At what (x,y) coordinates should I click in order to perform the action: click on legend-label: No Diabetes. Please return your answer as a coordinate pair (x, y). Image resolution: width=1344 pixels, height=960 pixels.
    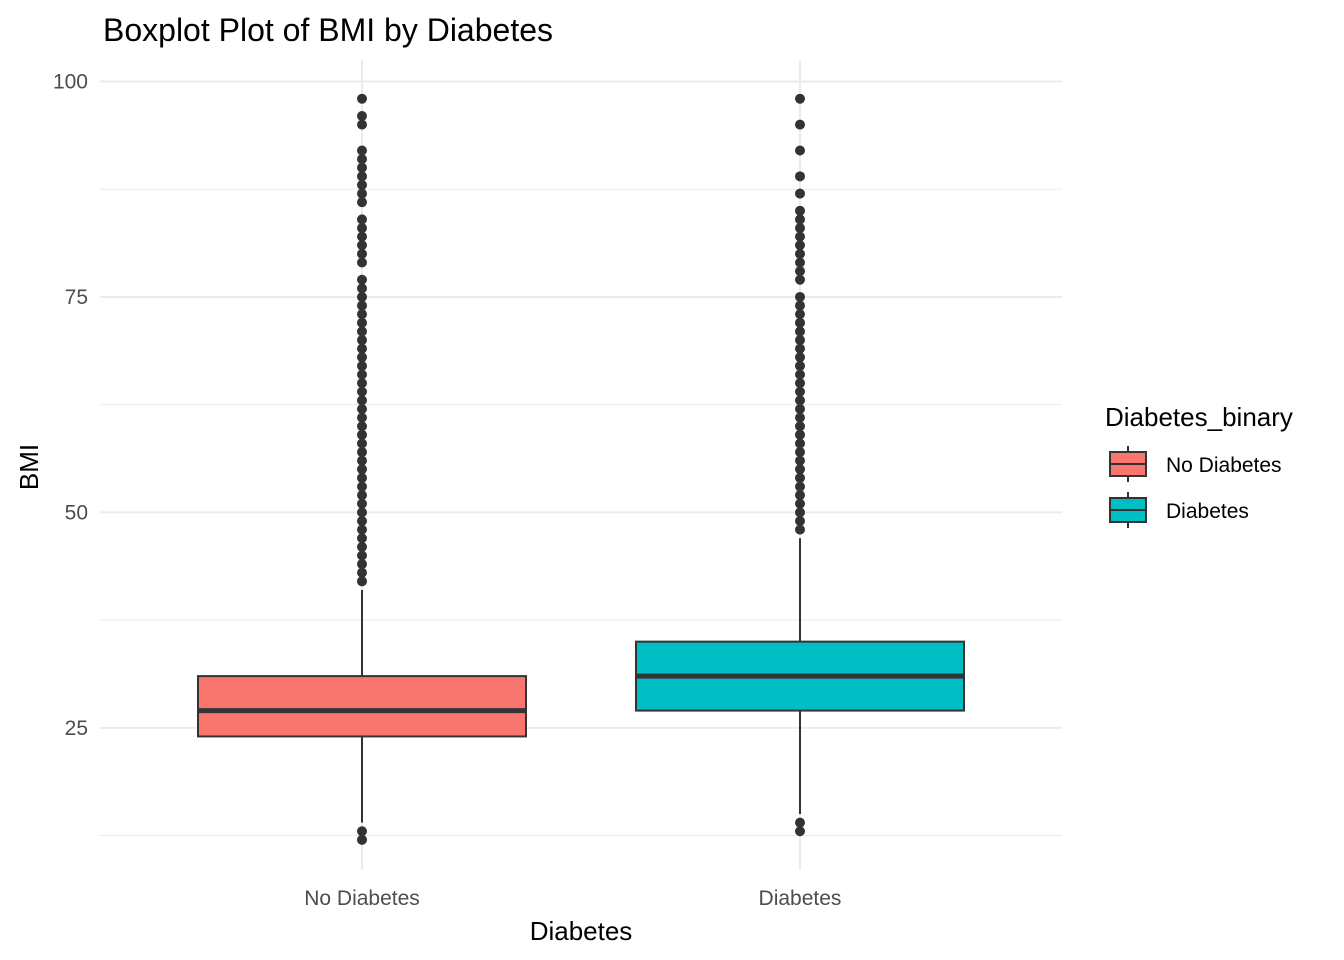
    Looking at the image, I should click on (1224, 465).